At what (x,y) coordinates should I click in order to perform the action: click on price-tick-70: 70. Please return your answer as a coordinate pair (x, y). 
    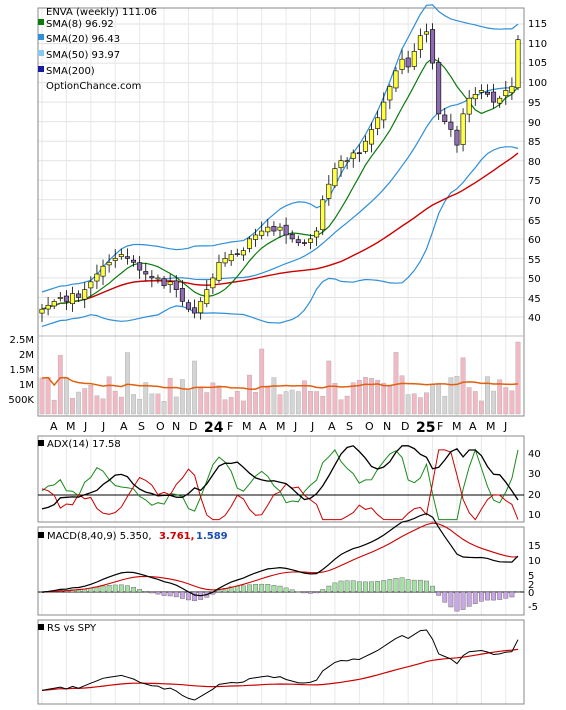
    Looking at the image, I should click on (534, 201).